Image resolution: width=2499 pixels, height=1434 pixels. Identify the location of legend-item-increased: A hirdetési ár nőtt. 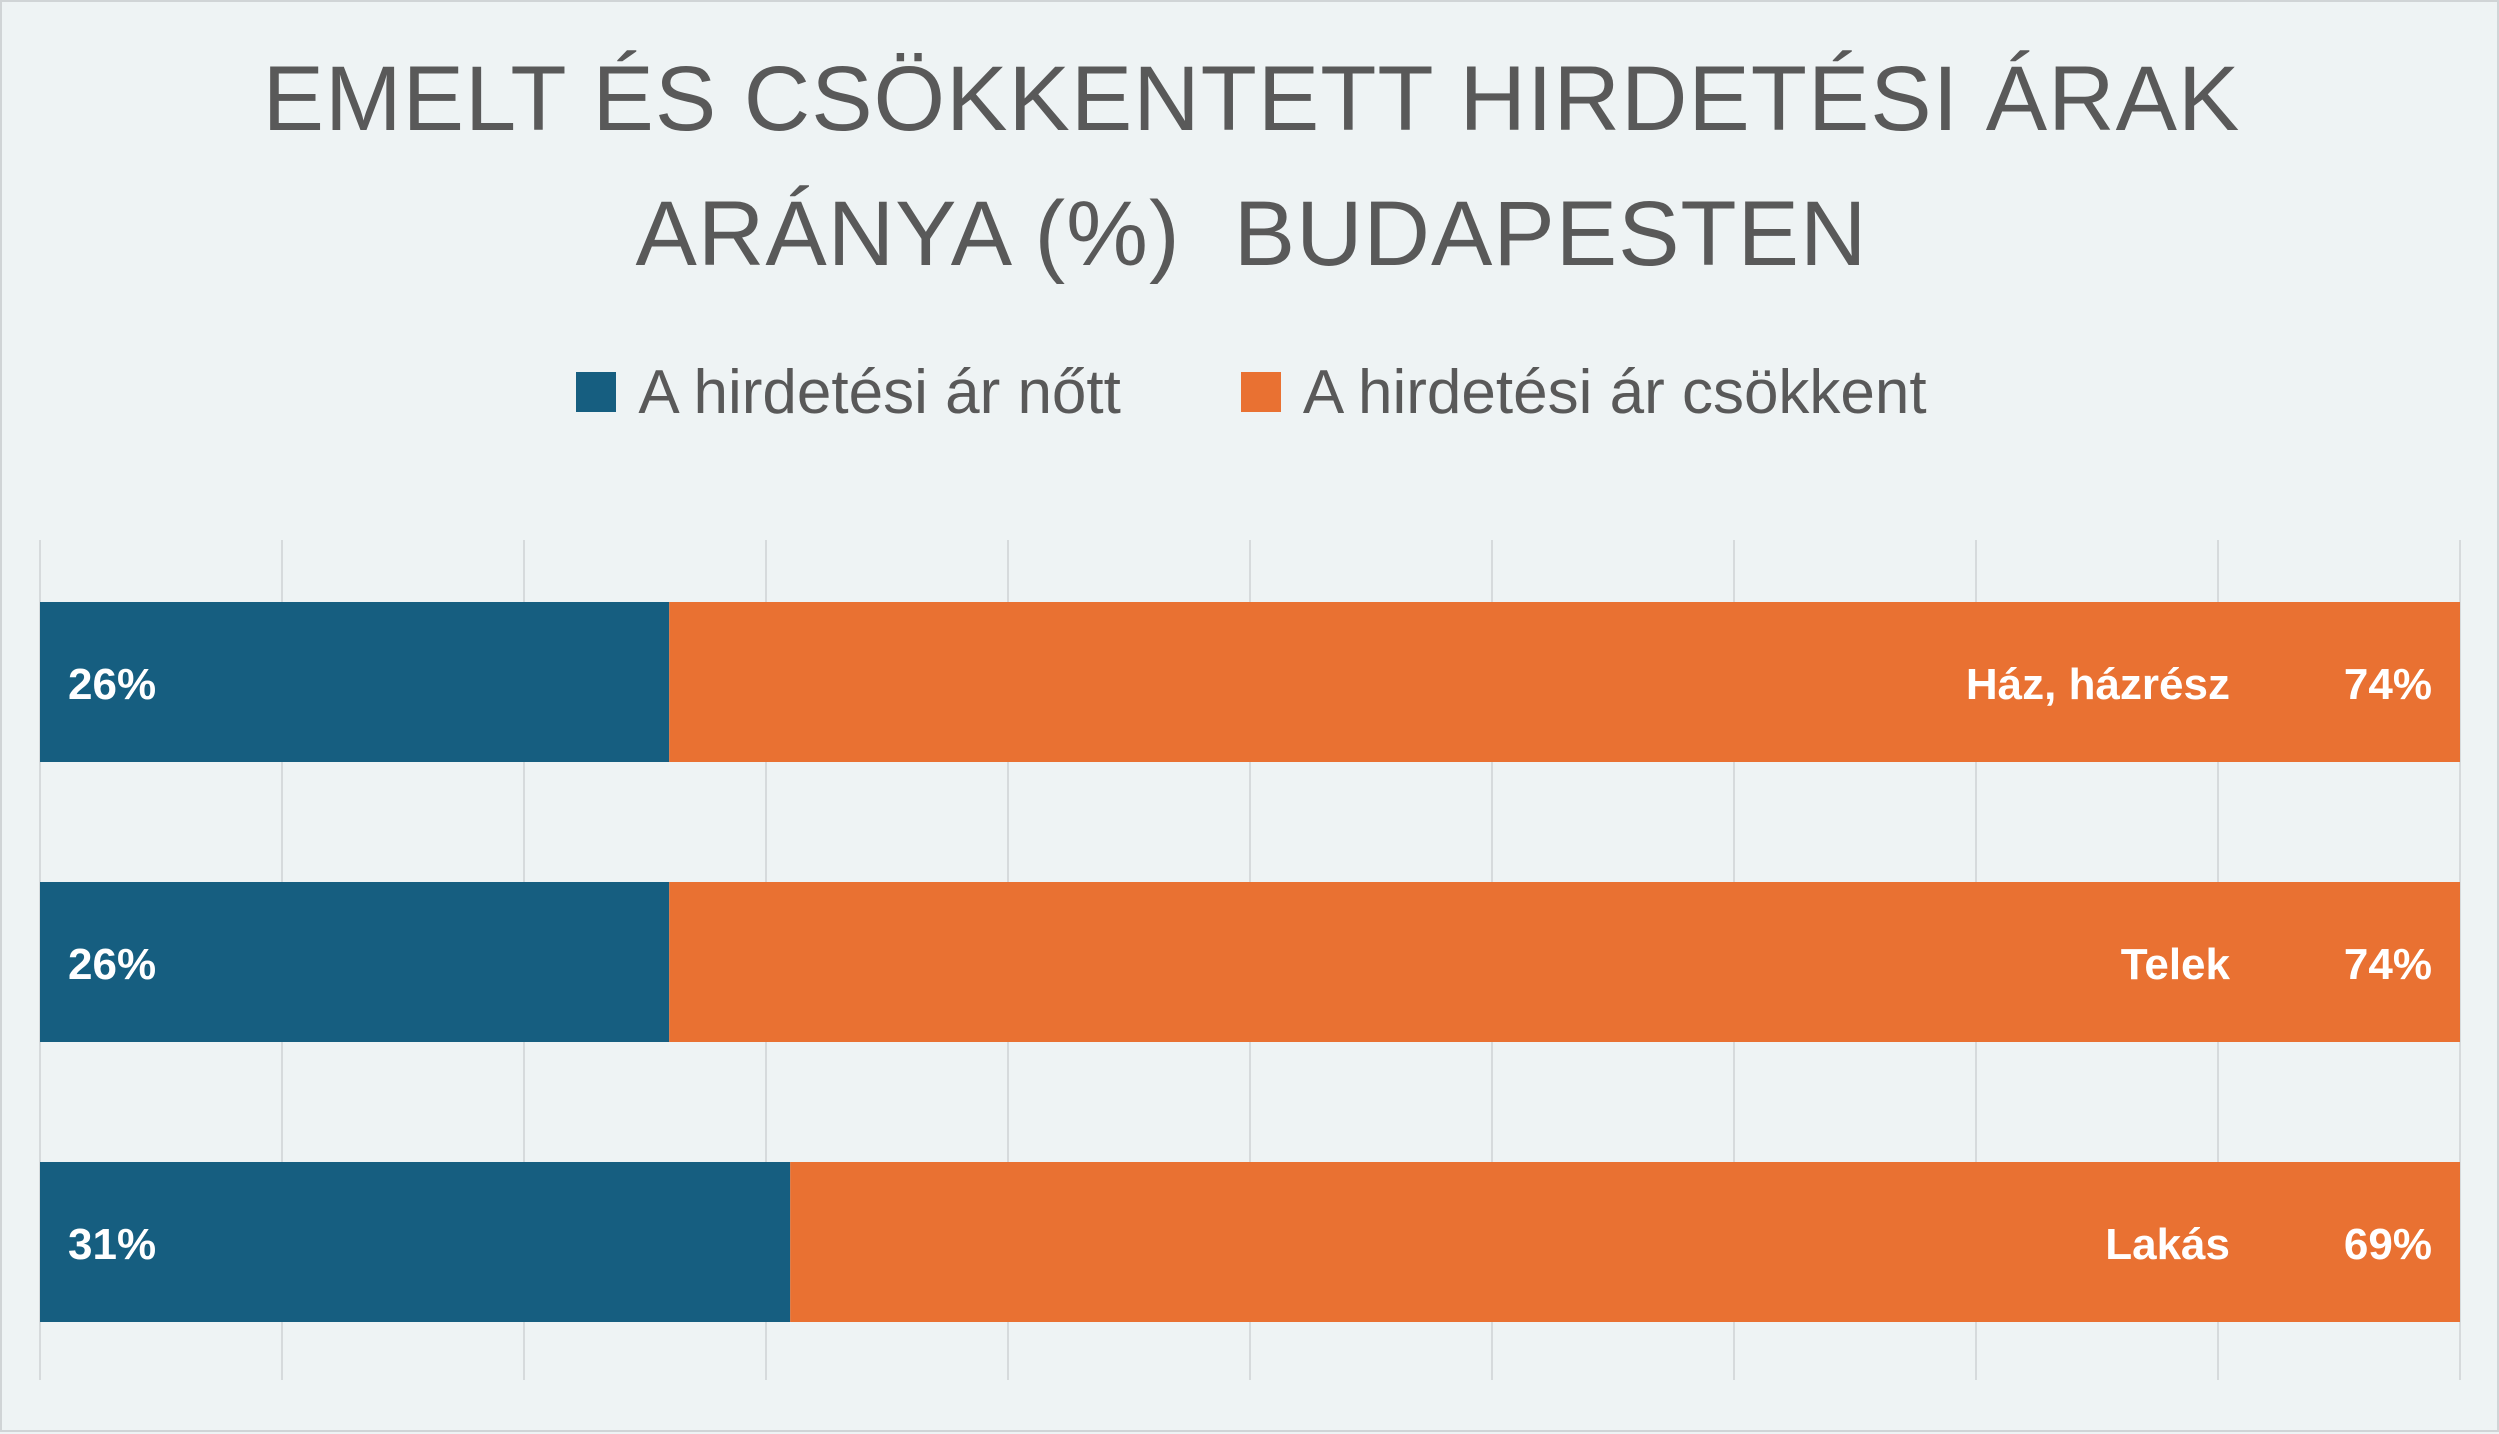
(848, 392).